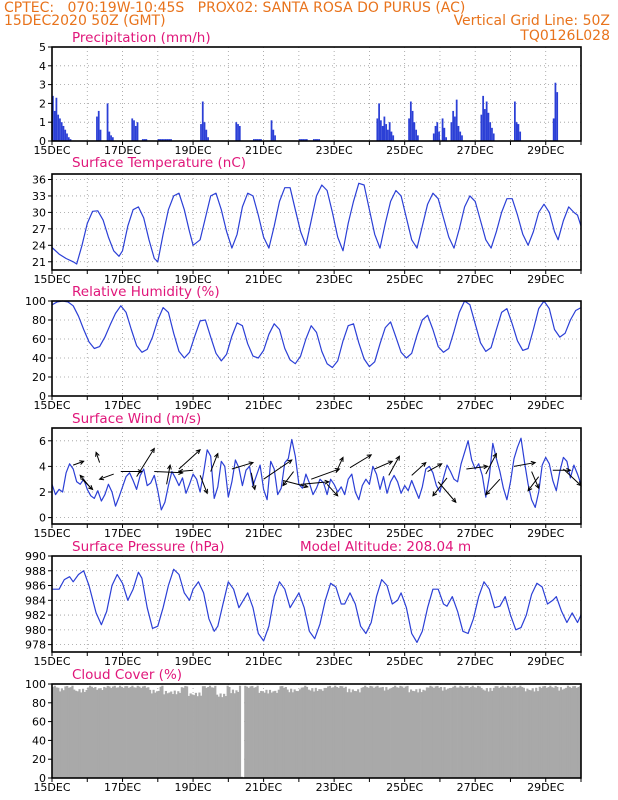 This screenshot has height=800, width=618. I want to click on panel-title: Cloud Cover (%), so click(127, 675).